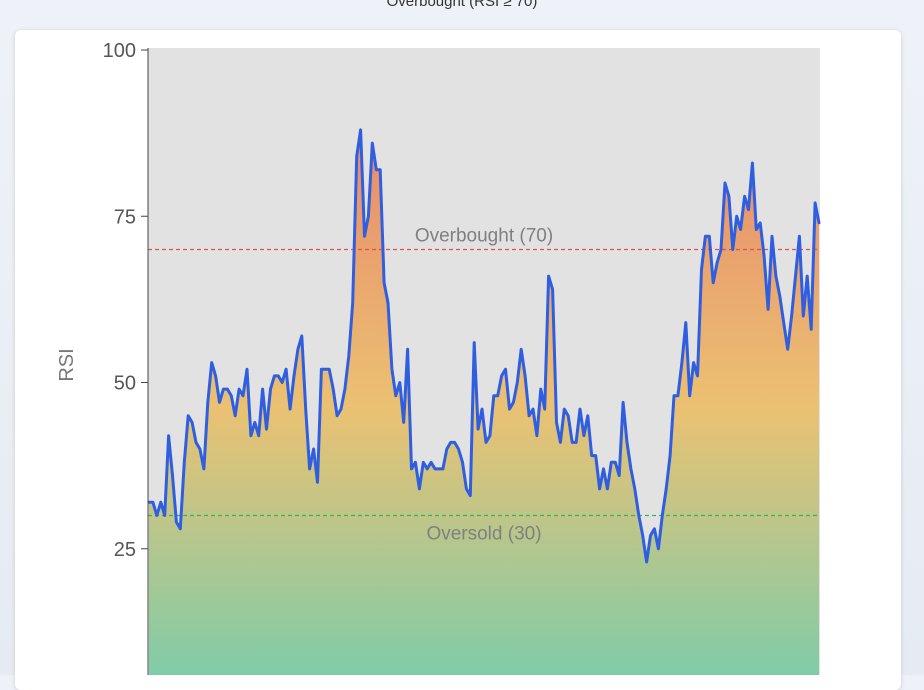 This screenshot has width=924, height=690. What do you see at coordinates (67, 364) in the screenshot?
I see `y-axis-label: RSI` at bounding box center [67, 364].